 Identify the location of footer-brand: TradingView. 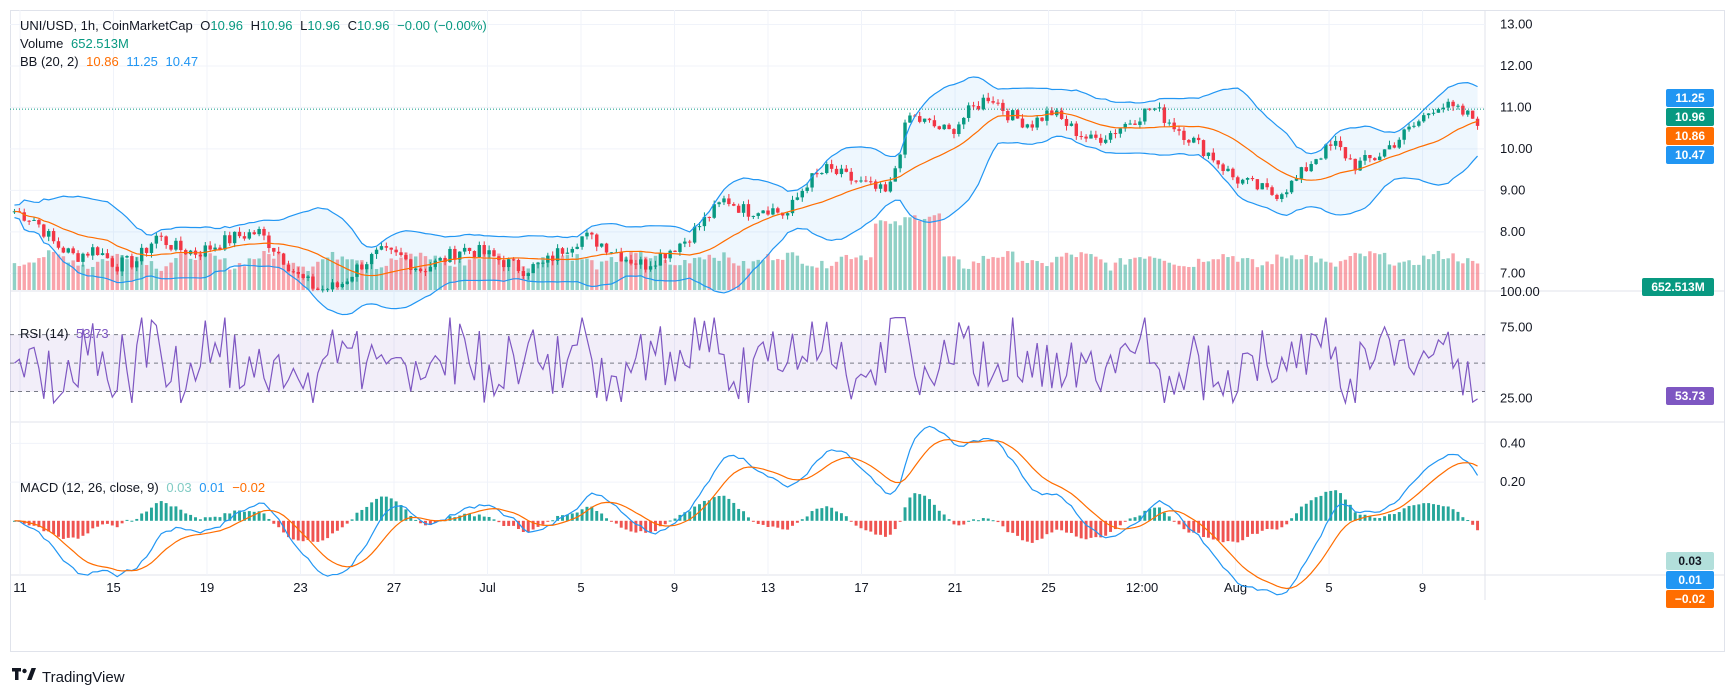
(68, 677).